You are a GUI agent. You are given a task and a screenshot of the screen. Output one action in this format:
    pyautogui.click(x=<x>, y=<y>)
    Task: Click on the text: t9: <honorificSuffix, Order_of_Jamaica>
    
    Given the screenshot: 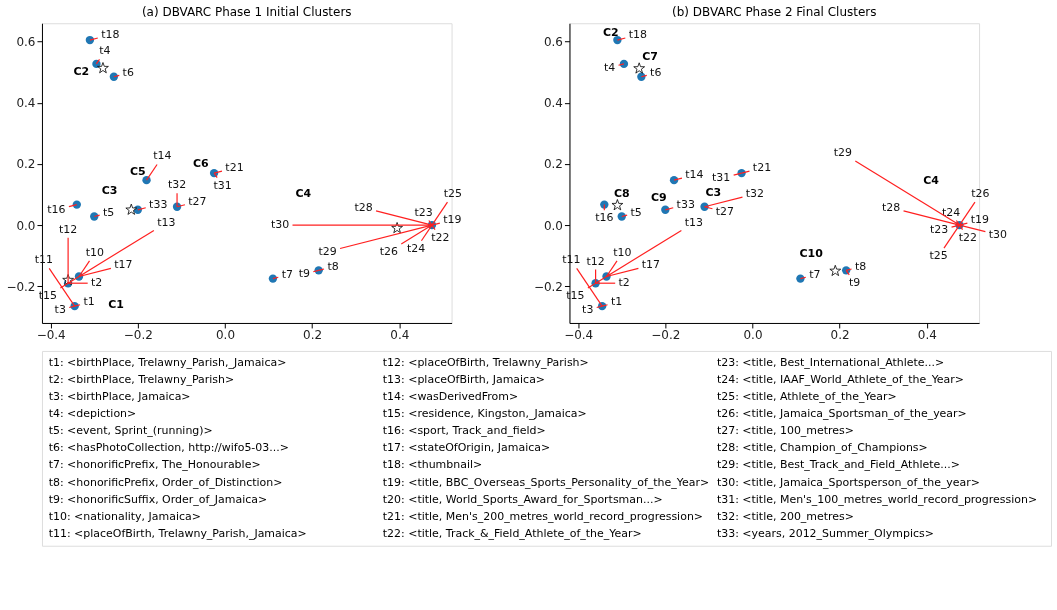 What is the action you would take?
    pyautogui.click(x=158, y=499)
    